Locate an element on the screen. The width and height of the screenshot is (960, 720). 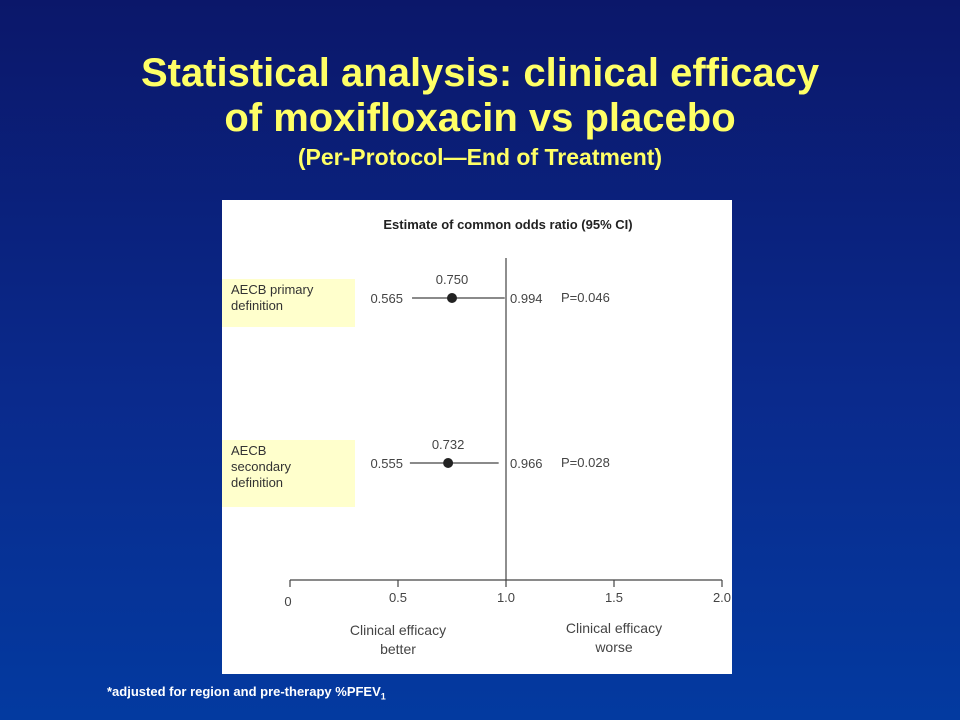
x-tick-label: 0 is located at coordinates (287, 601).